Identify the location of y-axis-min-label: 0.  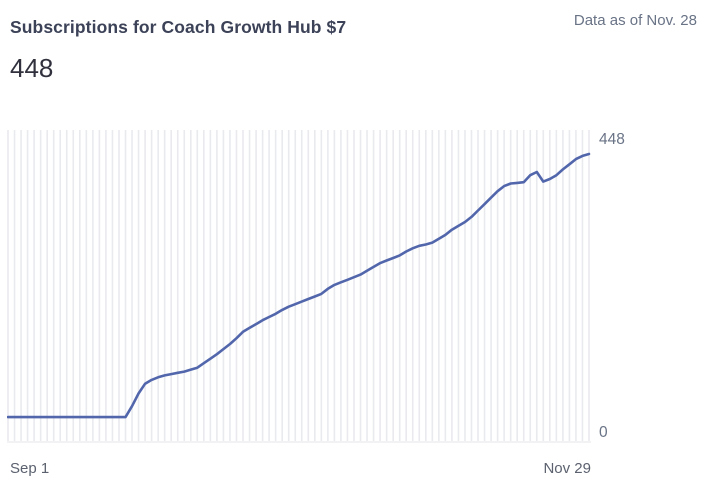
(603, 432).